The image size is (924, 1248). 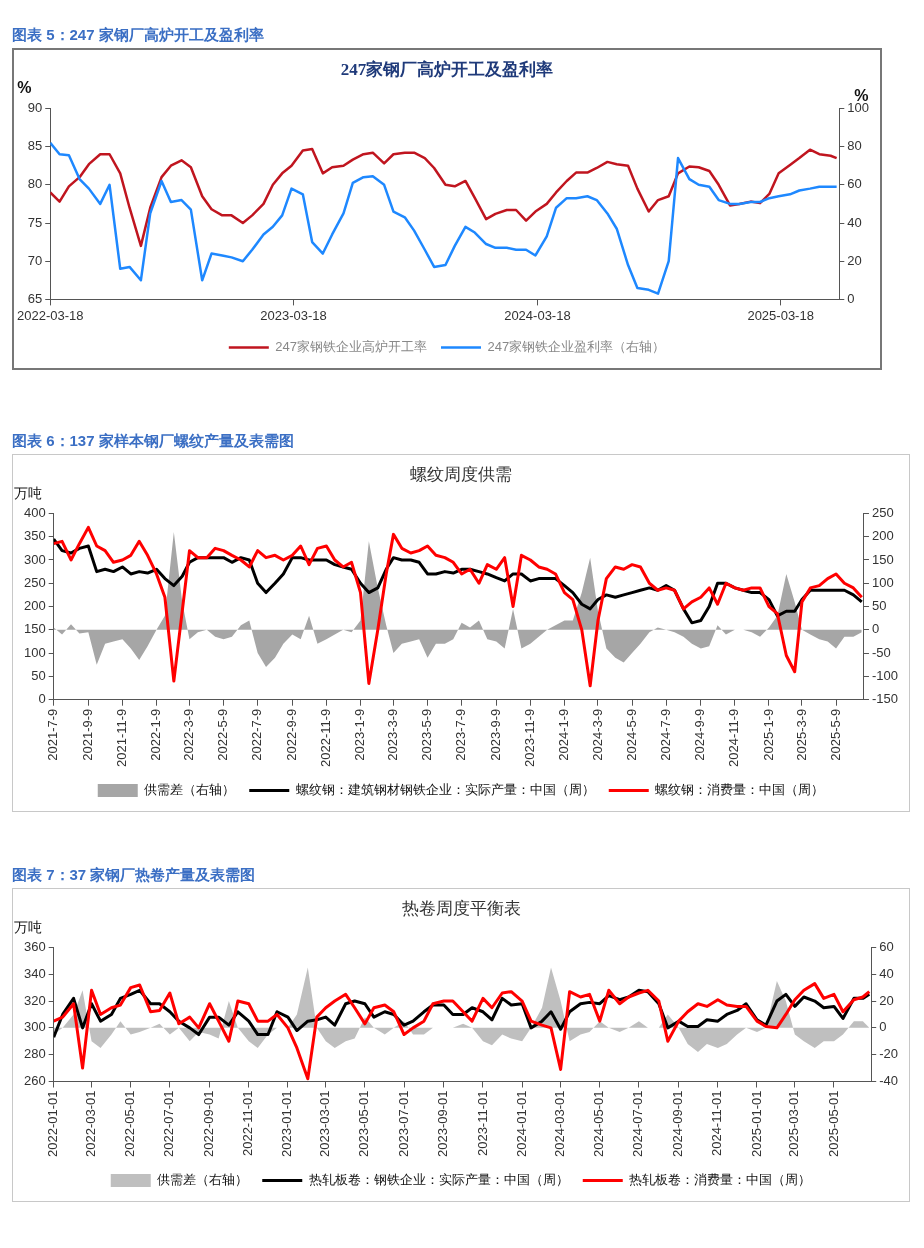 What do you see at coordinates (889, 1081) in the screenshot?
I see `y2-tick-label: -40` at bounding box center [889, 1081].